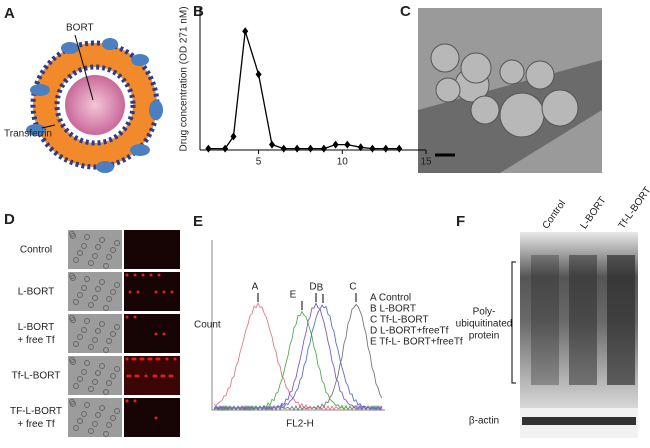 The image size is (650, 448). What do you see at coordinates (304, 90) in the screenshot?
I see `data-line` at bounding box center [304, 90].